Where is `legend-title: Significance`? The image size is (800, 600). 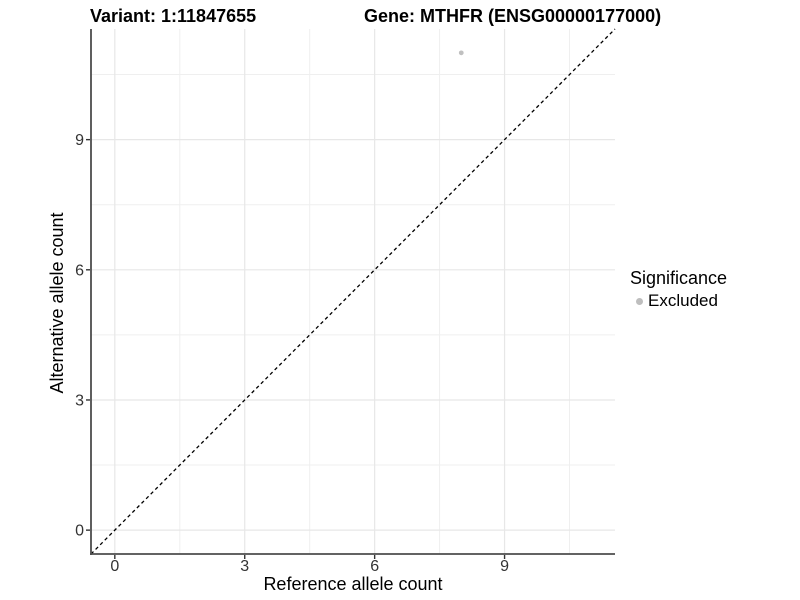 legend-title: Significance is located at coordinates (679, 278).